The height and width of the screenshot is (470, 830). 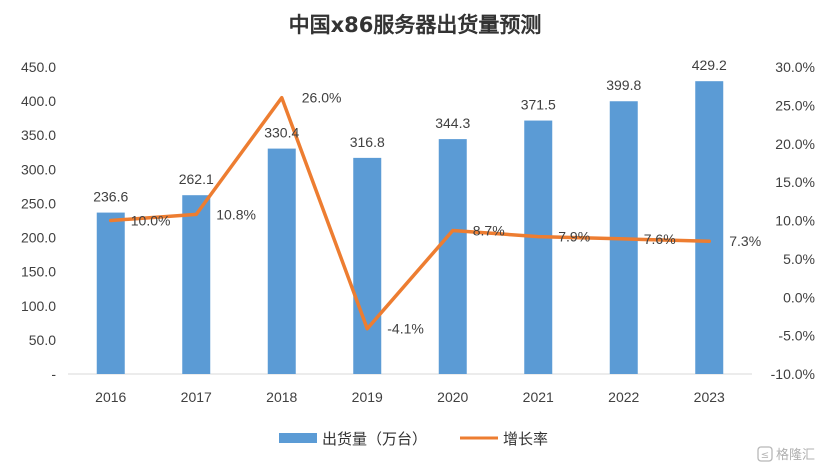 What do you see at coordinates (196, 179) in the screenshot?
I see `bar-data-label: 262.1` at bounding box center [196, 179].